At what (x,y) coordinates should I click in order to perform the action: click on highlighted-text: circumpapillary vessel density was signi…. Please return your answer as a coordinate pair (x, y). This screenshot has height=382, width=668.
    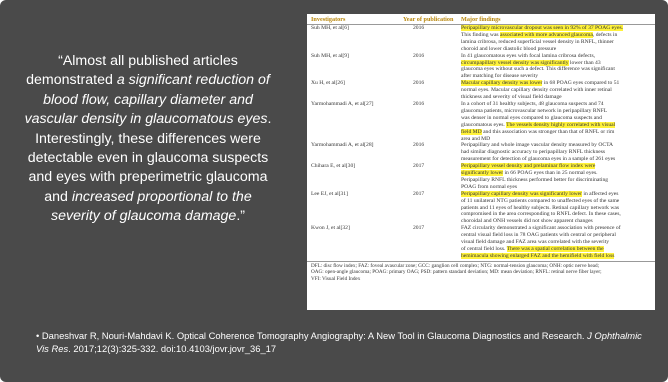
    Looking at the image, I should click on (515, 62).